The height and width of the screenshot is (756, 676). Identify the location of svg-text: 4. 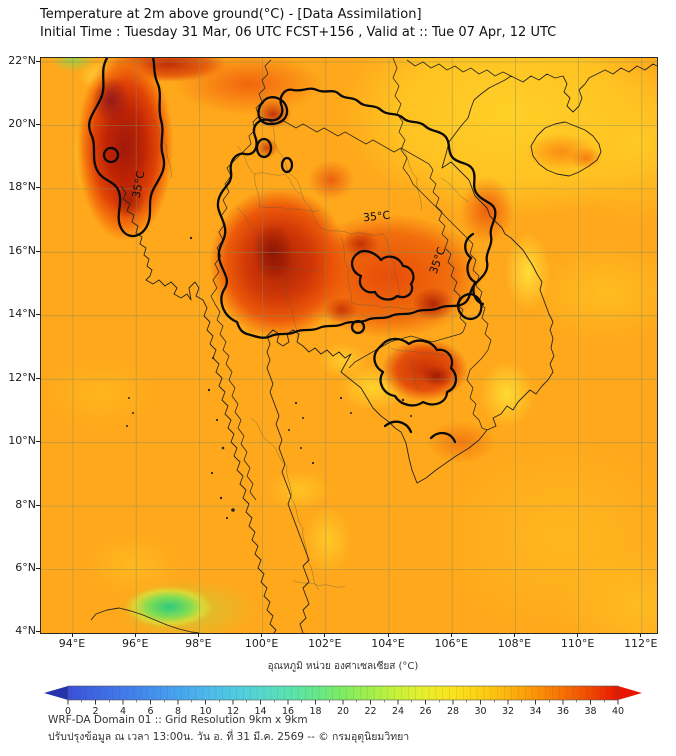
(123, 711).